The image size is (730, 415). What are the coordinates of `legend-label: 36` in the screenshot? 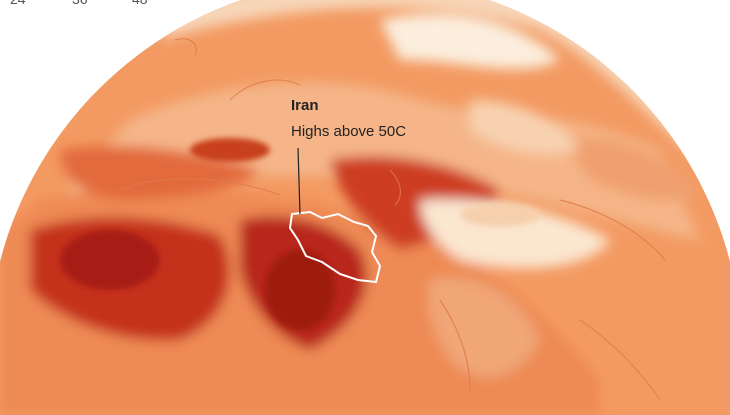 It's located at (80, 3).